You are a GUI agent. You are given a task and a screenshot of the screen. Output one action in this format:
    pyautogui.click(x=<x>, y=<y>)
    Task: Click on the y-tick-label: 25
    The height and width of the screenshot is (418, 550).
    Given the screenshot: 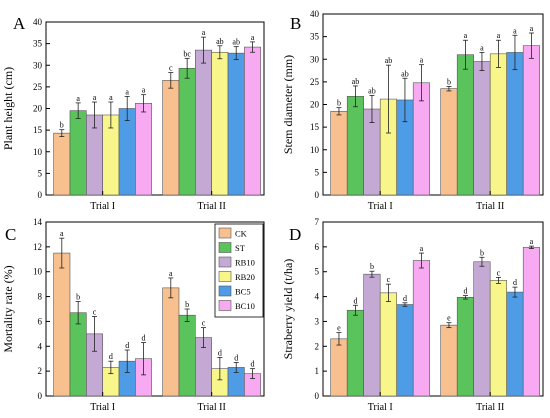 What is the action you would take?
    pyautogui.click(x=315, y=82)
    